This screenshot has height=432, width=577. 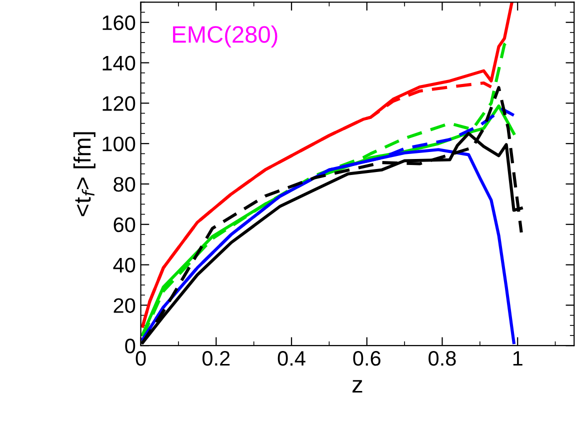 I want to click on annotation: EMC(280), so click(x=225, y=37).